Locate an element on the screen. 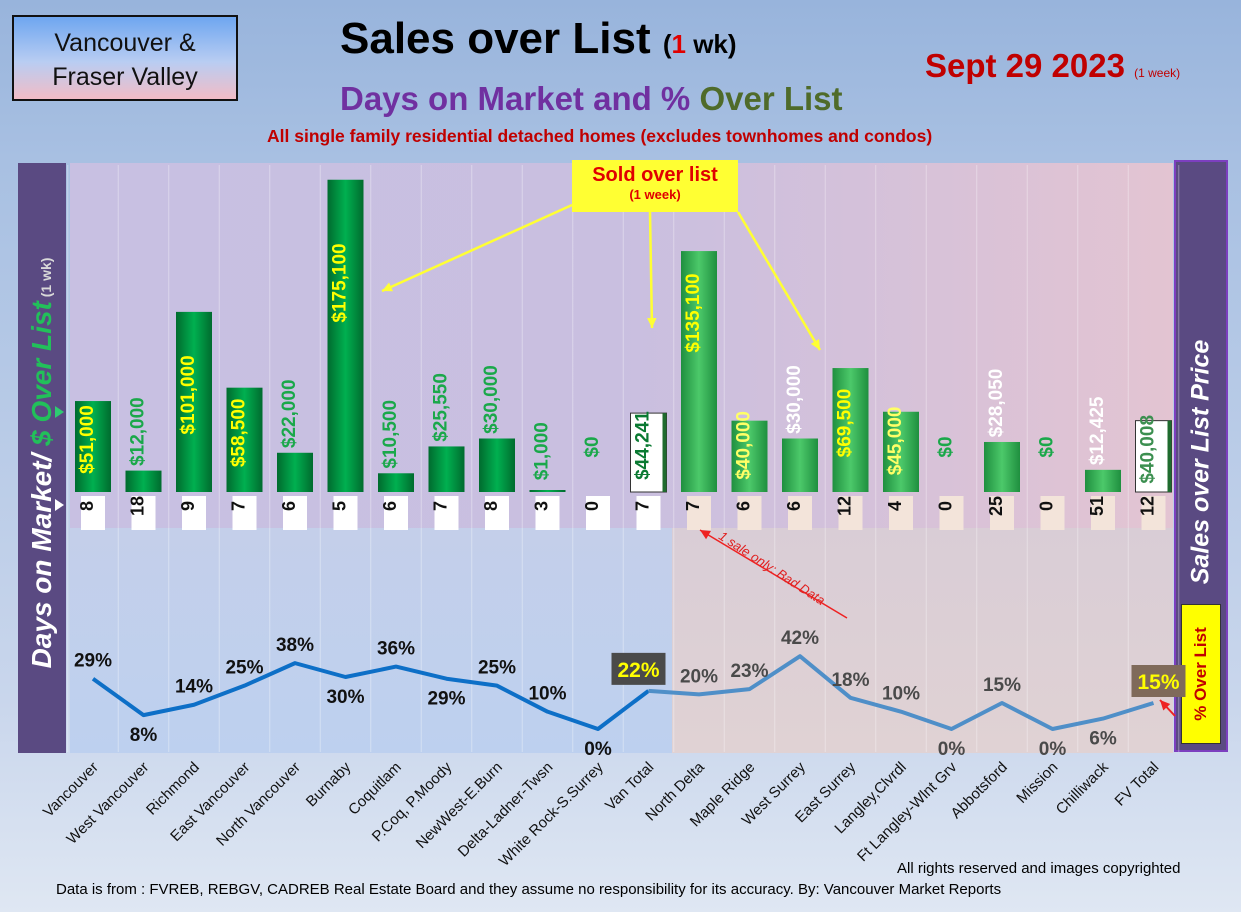  dom-label: 25 is located at coordinates (996, 506).